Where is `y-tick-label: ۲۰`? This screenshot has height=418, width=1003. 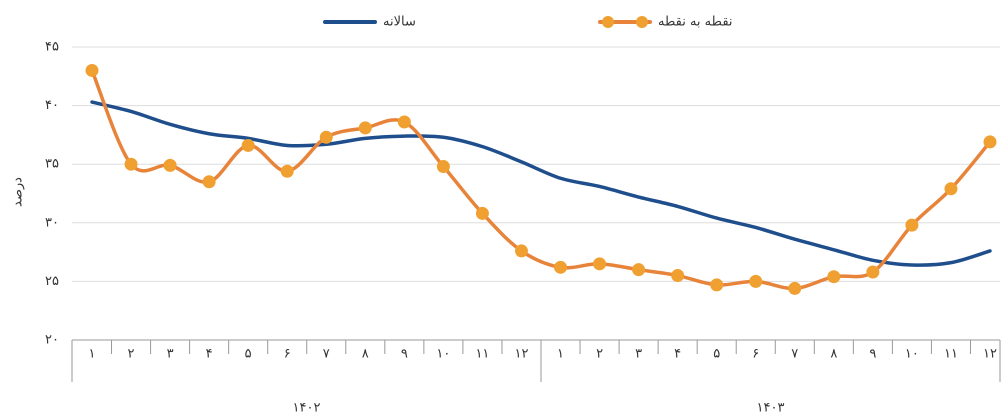 y-tick-label: ۲۰ is located at coordinates (52, 340).